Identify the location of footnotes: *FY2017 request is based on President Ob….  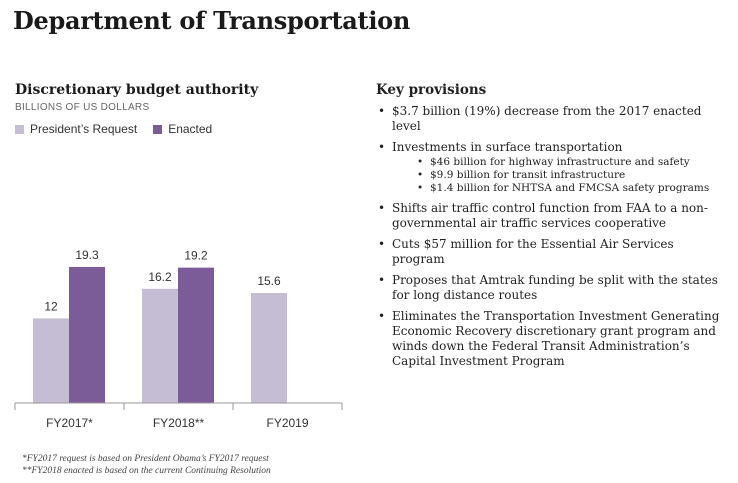
(146, 465).